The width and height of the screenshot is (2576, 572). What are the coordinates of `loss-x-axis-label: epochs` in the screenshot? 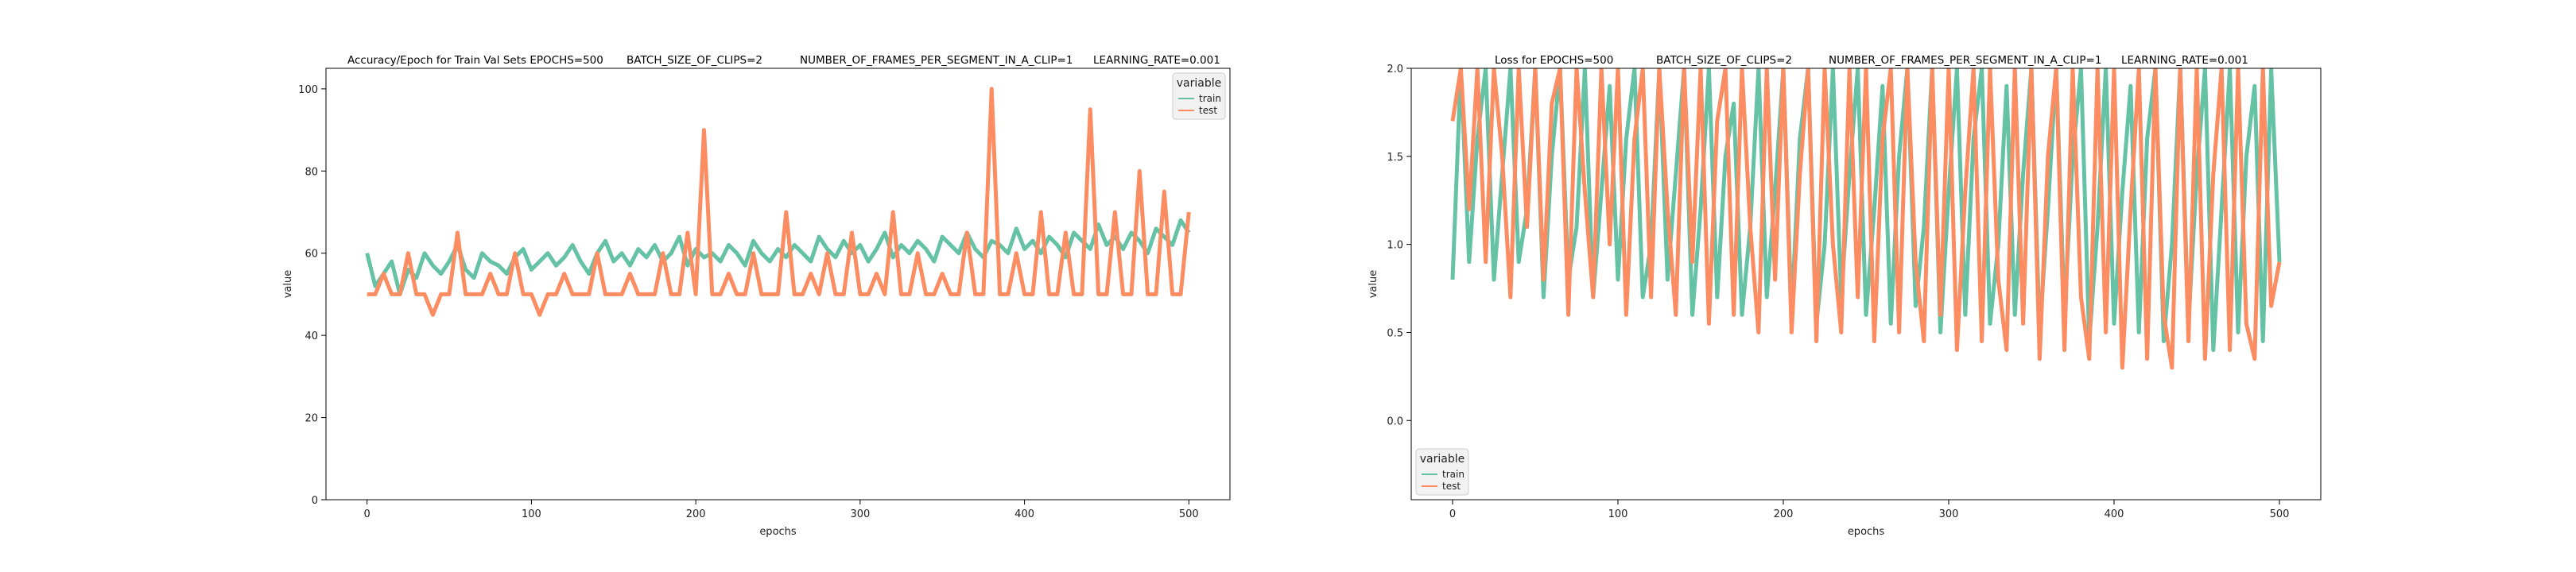 It's located at (1866, 532).